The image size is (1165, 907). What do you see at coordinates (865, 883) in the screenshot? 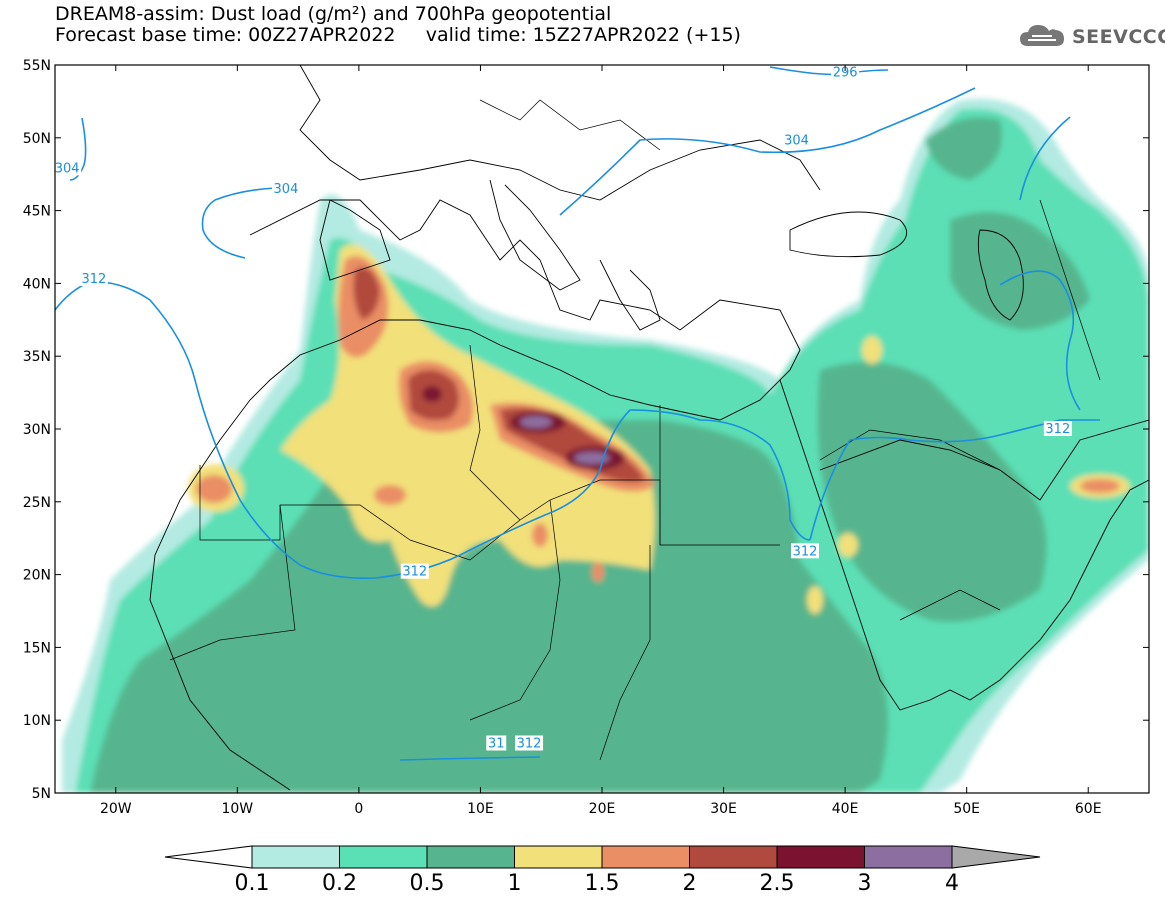
I see `colorbar-label: 3` at bounding box center [865, 883].